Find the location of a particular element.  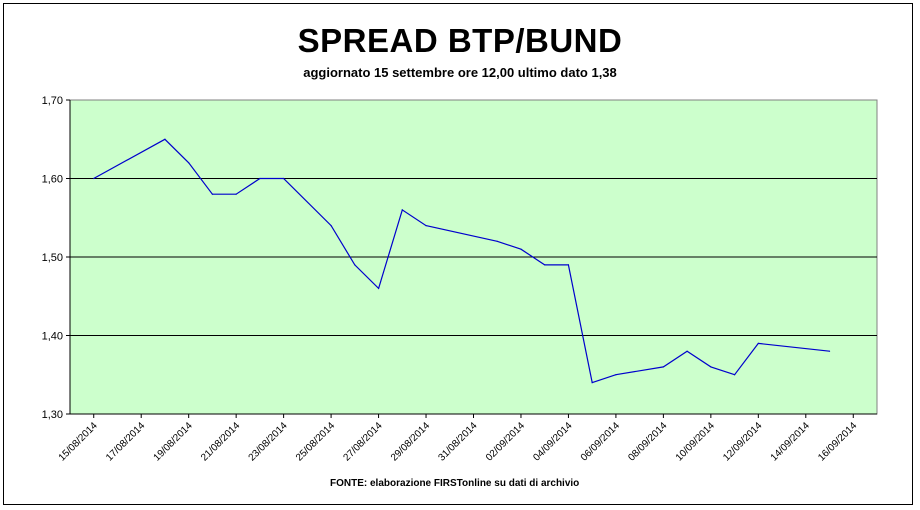

y-tick-label: 1,30 is located at coordinates (52, 415).